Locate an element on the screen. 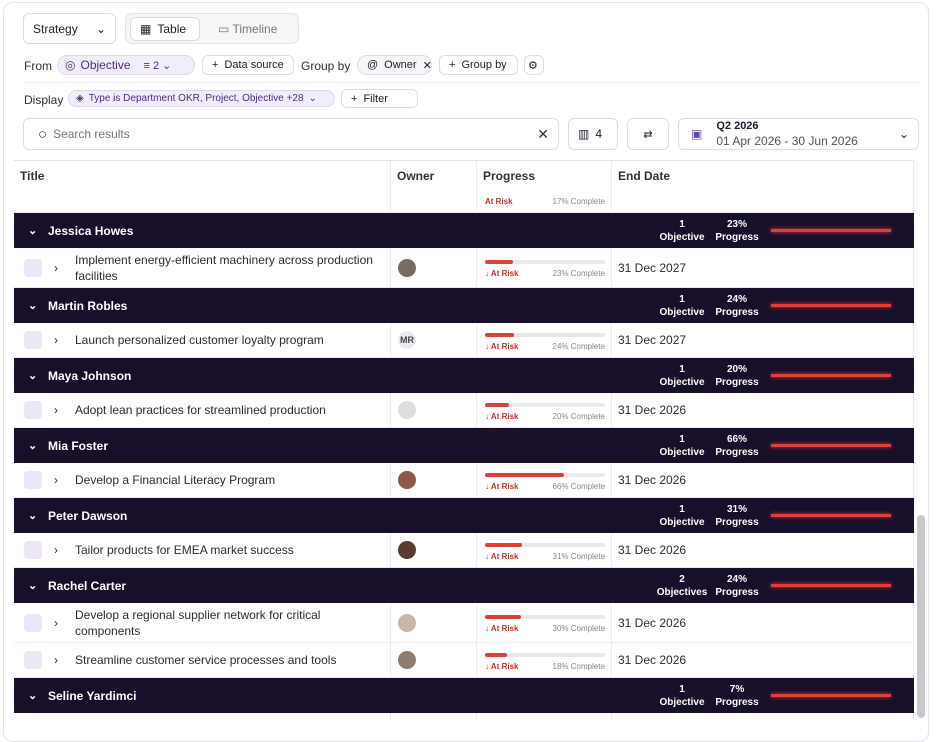 This screenshot has width=946, height=742. source-pill: ◎ Objective ≡ 2 ⌄ is located at coordinates (126, 65).